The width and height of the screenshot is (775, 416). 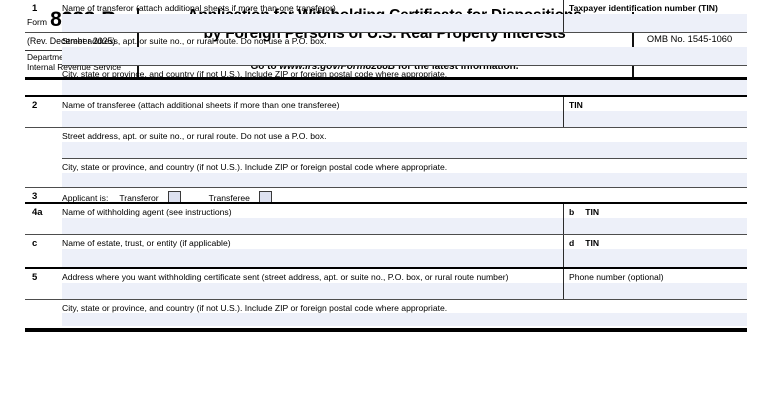 I want to click on line-number-2: 2, so click(x=35, y=105).